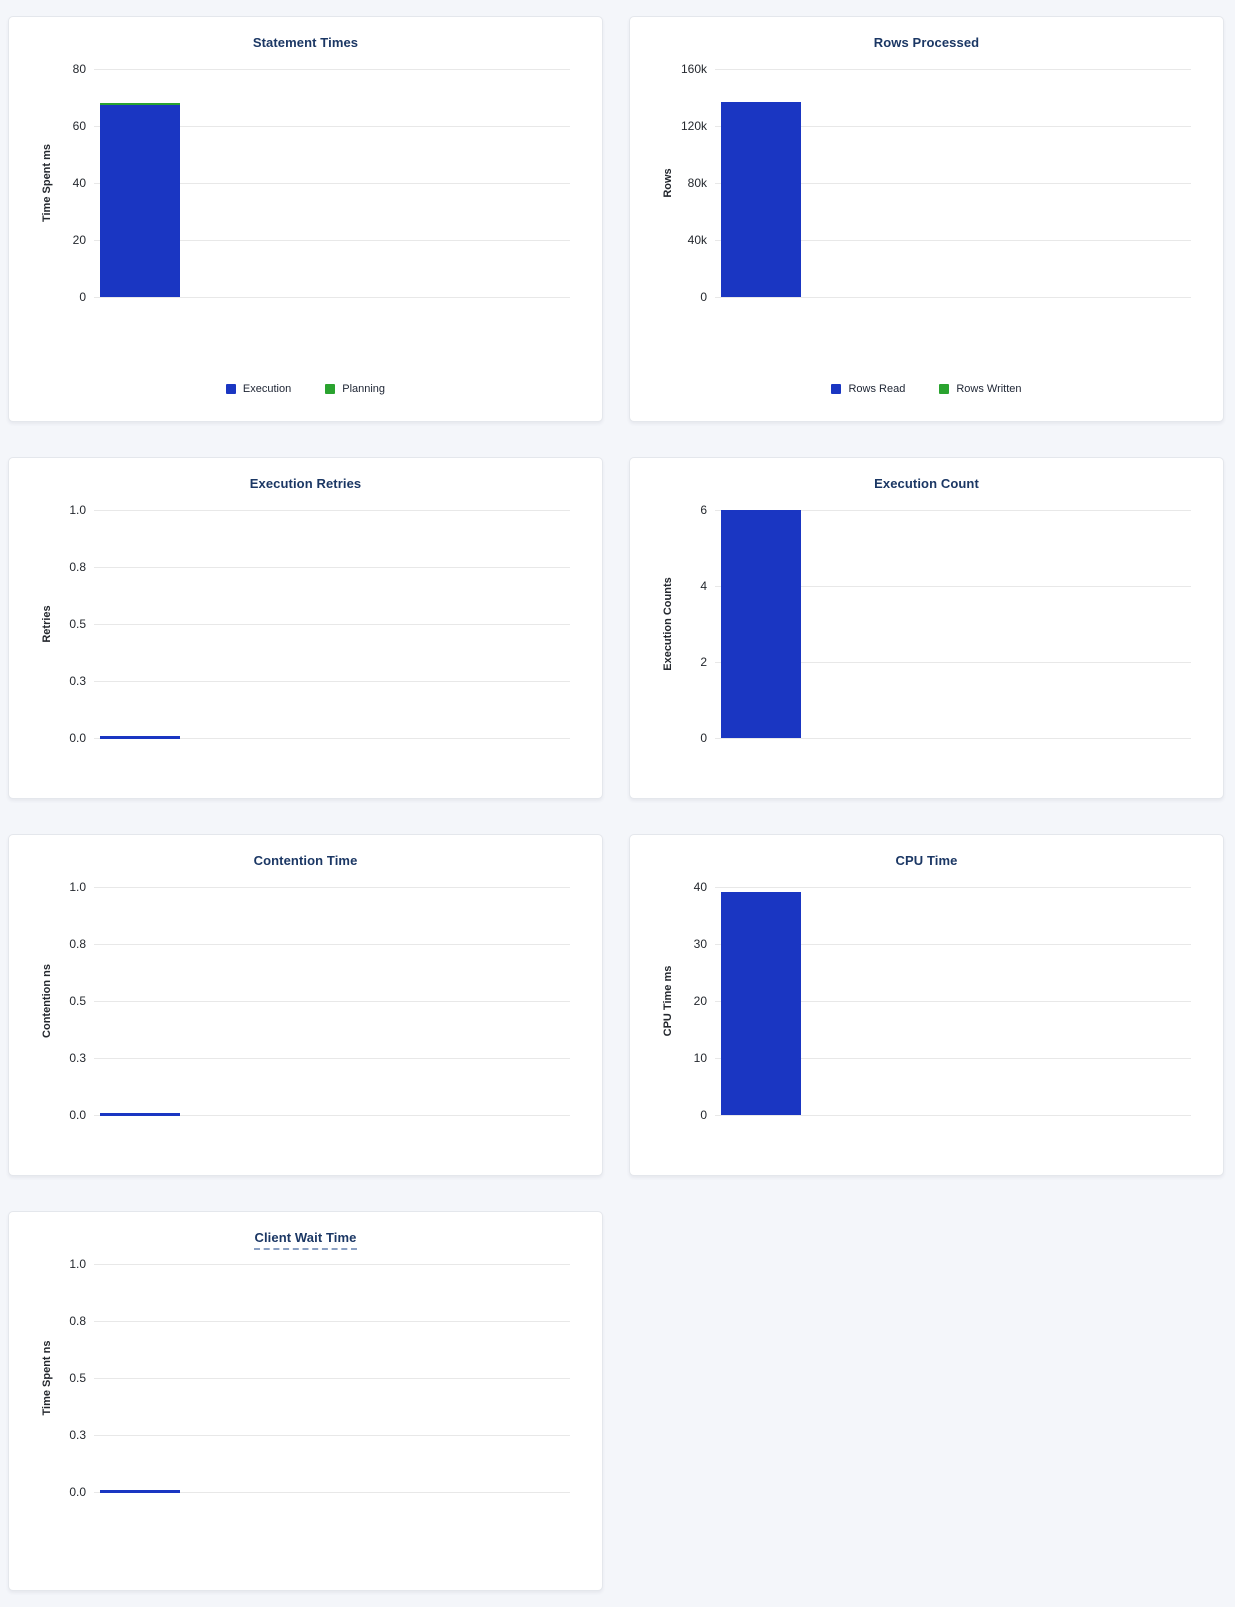  I want to click on contention-time-title: Contention Time, so click(305, 860).